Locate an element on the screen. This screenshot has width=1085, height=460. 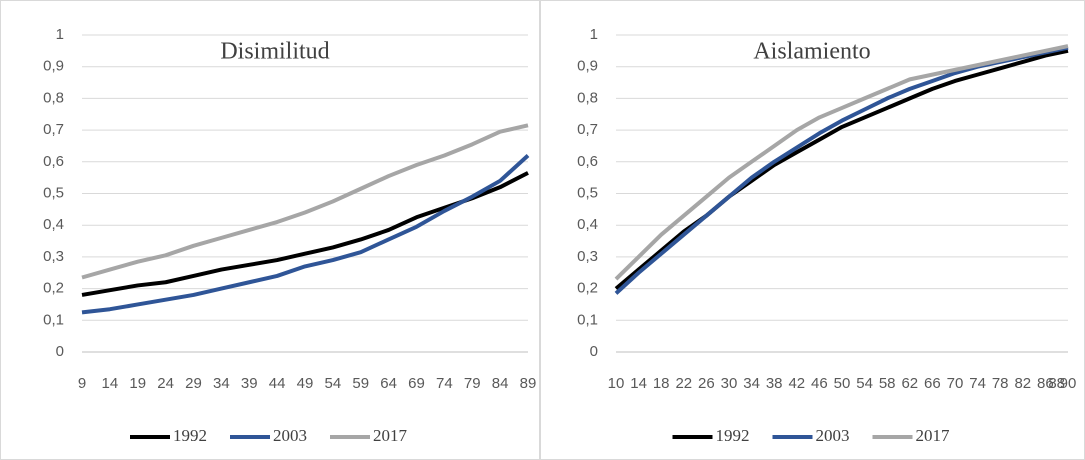
x-tick-label: 62 is located at coordinates (909, 383).